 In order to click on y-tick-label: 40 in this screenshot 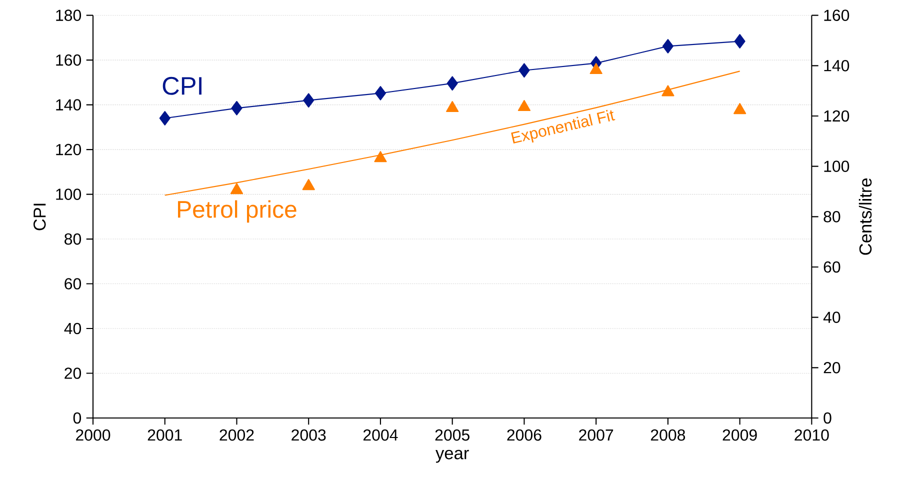, I will do `click(73, 328)`.